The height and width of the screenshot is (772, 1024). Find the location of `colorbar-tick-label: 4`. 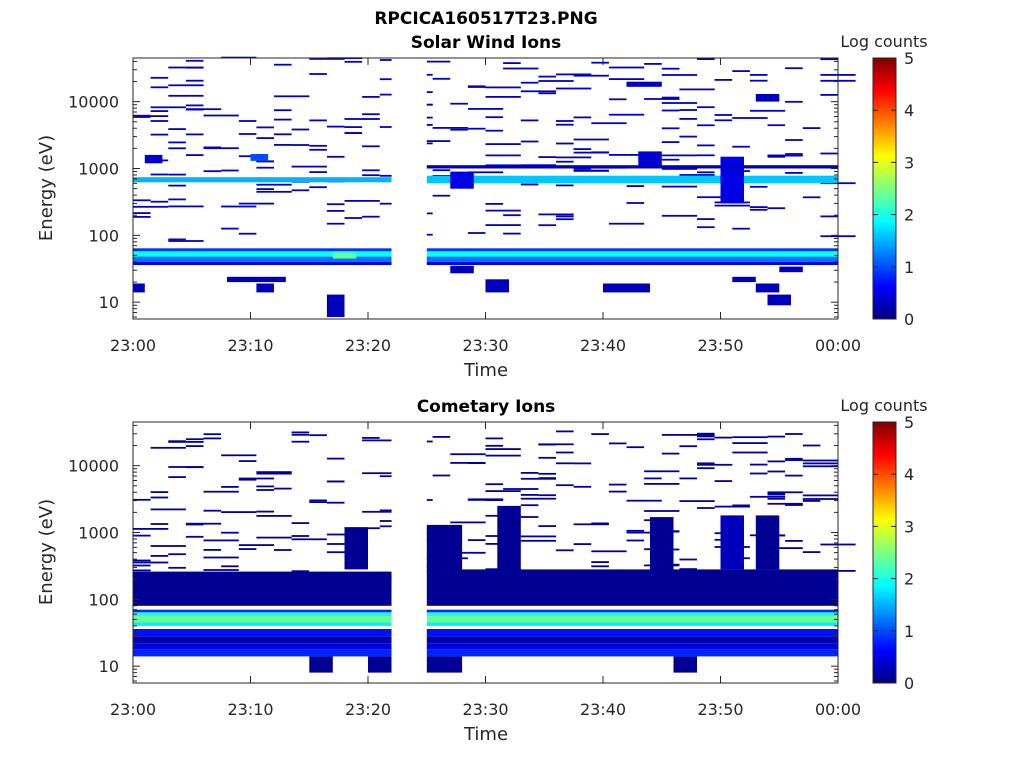

colorbar-tick-label: 4 is located at coordinates (909, 474).